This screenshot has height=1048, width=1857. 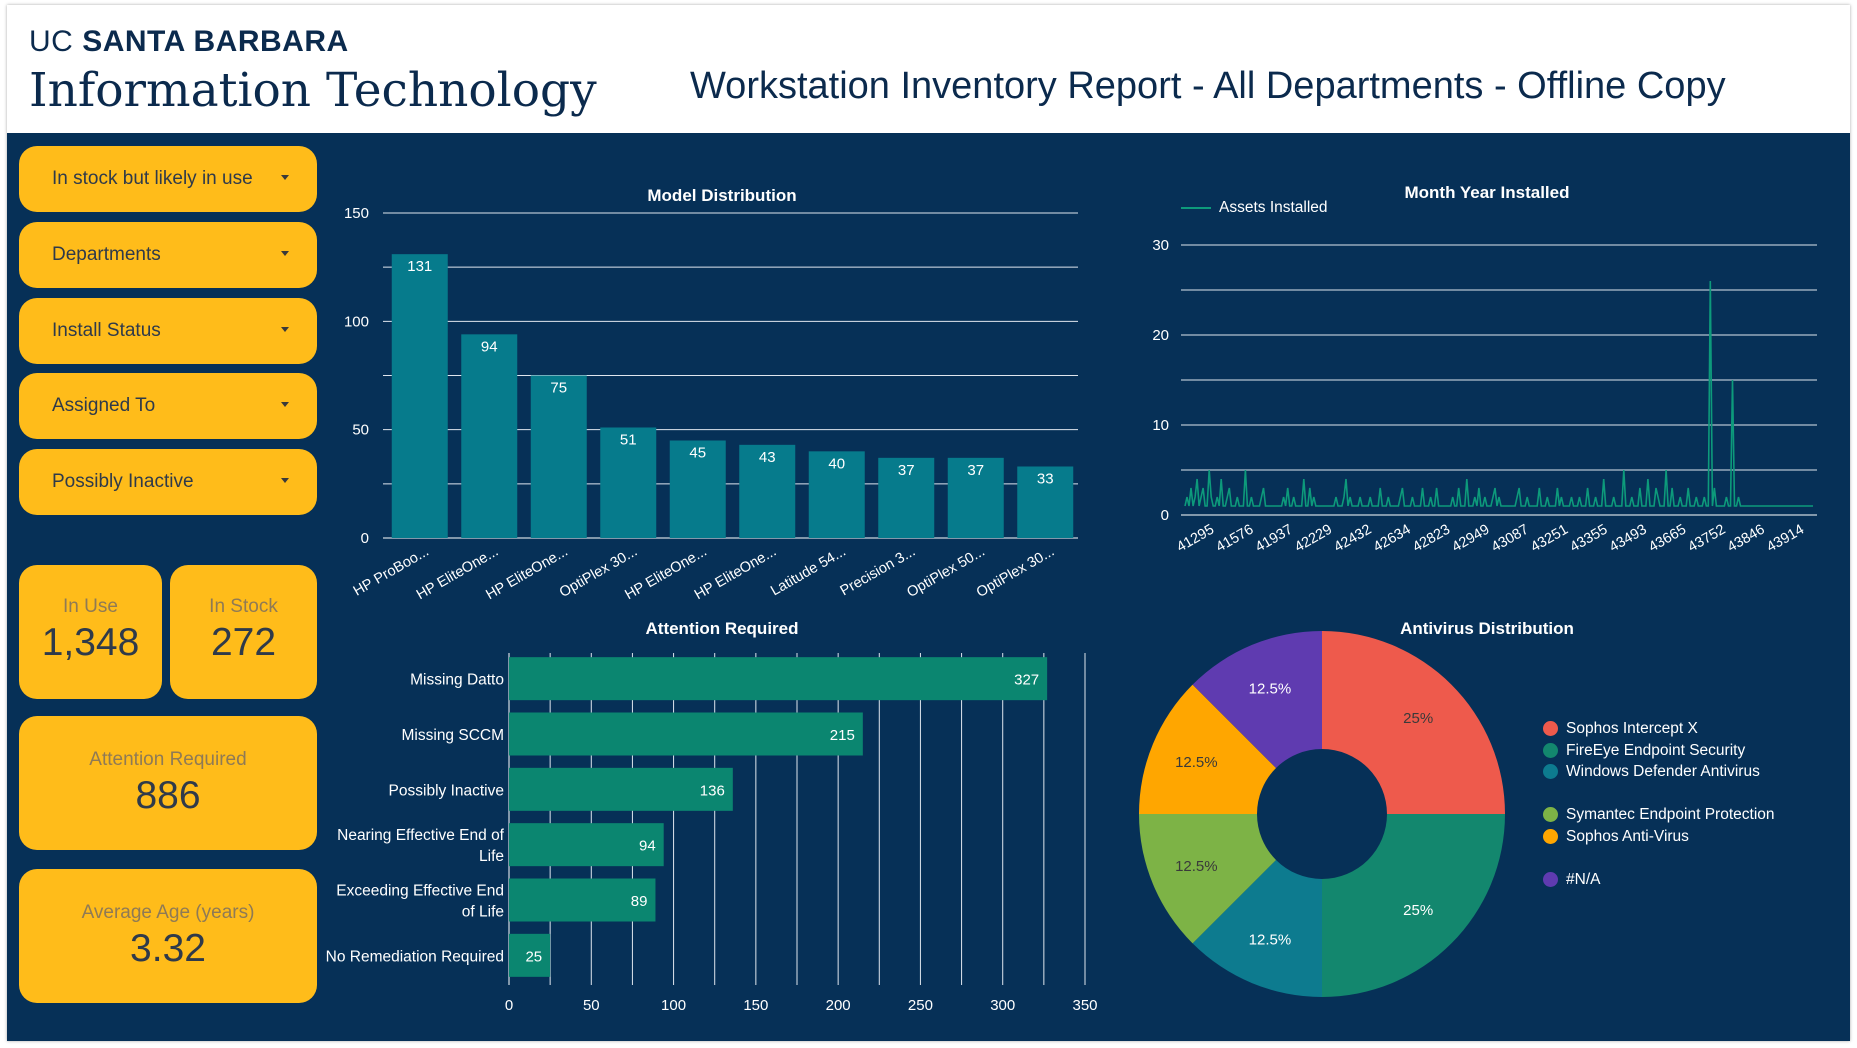 What do you see at coordinates (697, 453) in the screenshot?
I see `model-bar-data-label: 45` at bounding box center [697, 453].